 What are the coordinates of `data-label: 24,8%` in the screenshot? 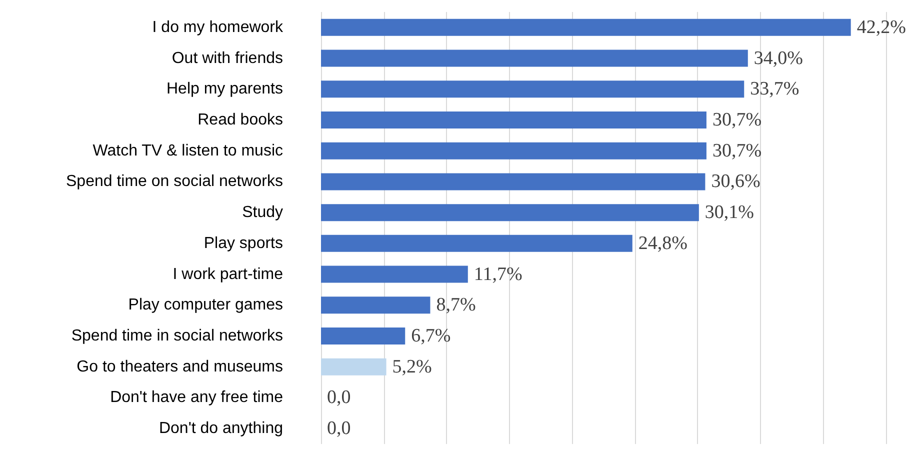 It's located at (663, 243).